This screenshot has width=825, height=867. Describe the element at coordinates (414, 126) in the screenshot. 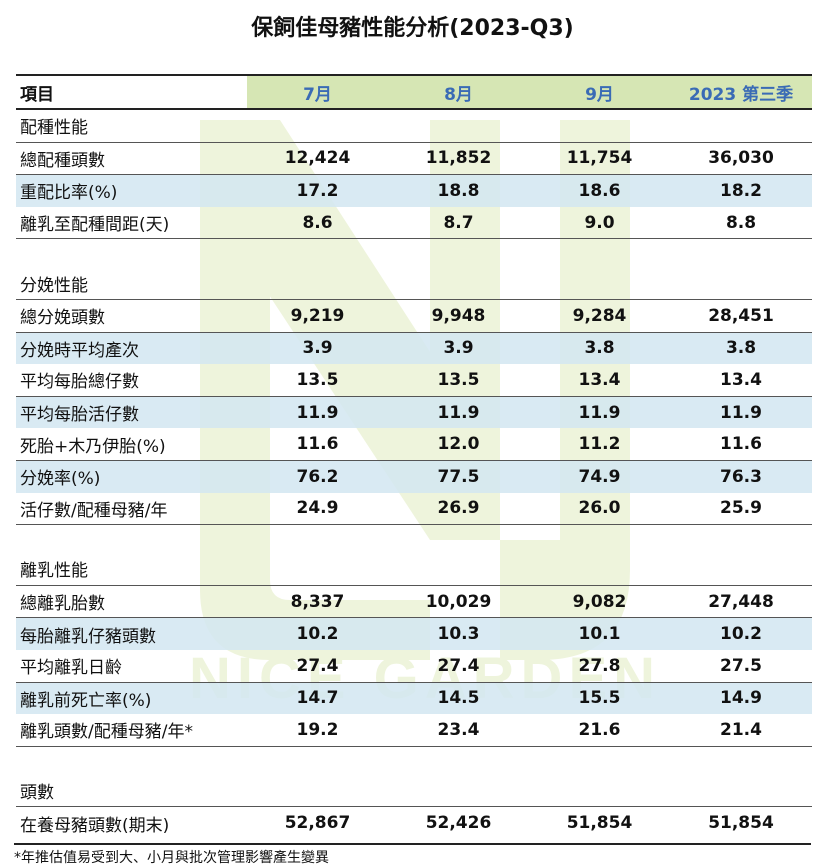

I see `section-header: 配種性能` at that location.